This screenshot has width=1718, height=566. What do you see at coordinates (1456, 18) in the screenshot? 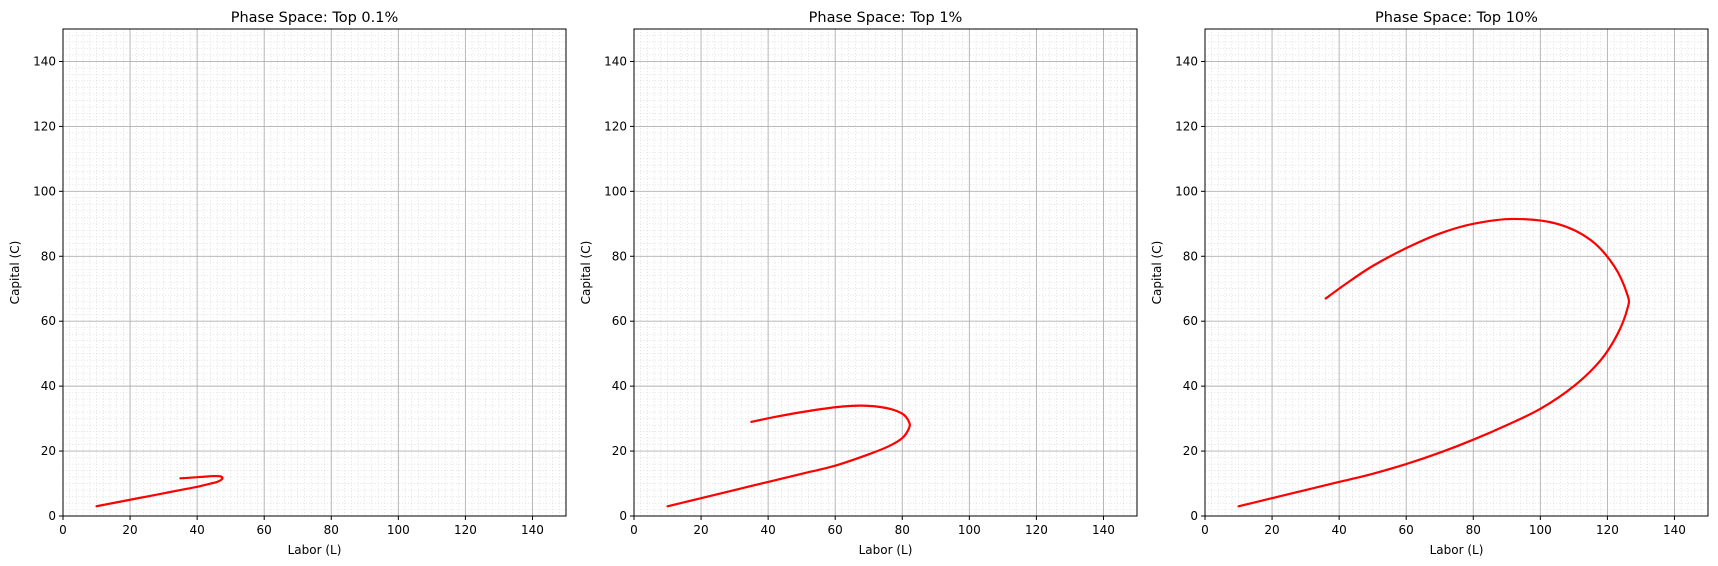
I see `chart-title: Phase Space: Top 10%` at bounding box center [1456, 18].